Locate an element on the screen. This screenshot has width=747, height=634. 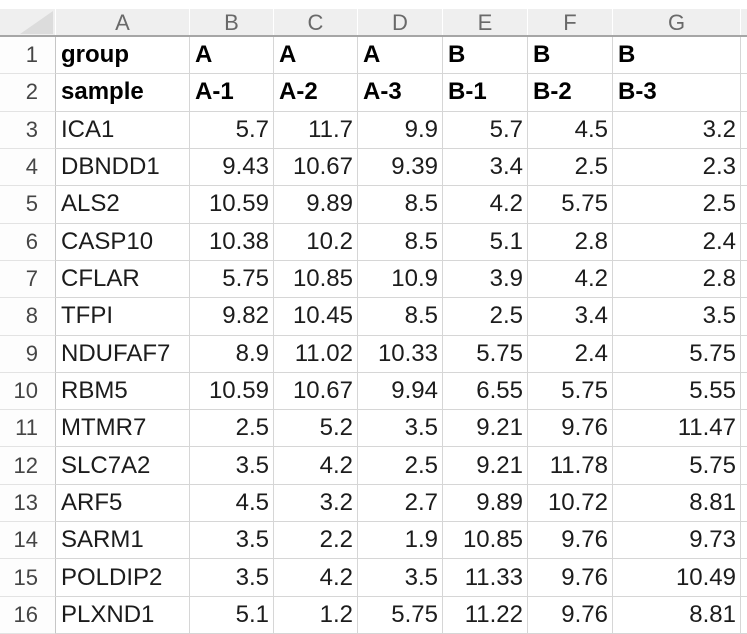
cell-D9: 10.33 is located at coordinates (400, 354).